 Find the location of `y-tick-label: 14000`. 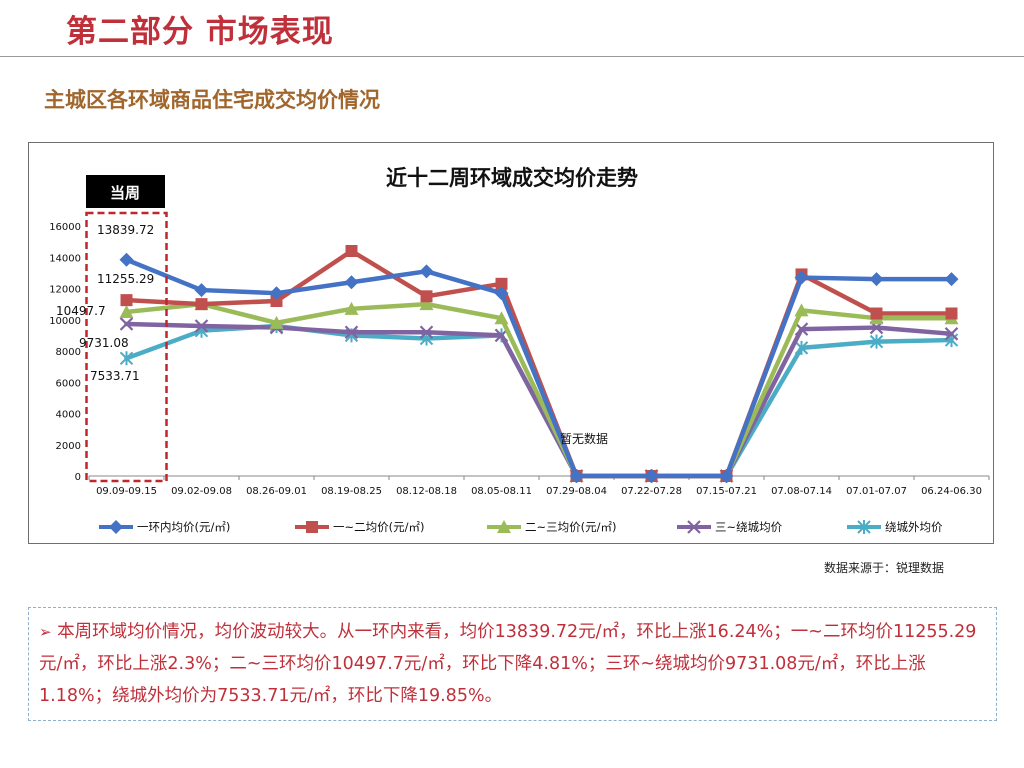

y-tick-label: 14000 is located at coordinates (65, 258).